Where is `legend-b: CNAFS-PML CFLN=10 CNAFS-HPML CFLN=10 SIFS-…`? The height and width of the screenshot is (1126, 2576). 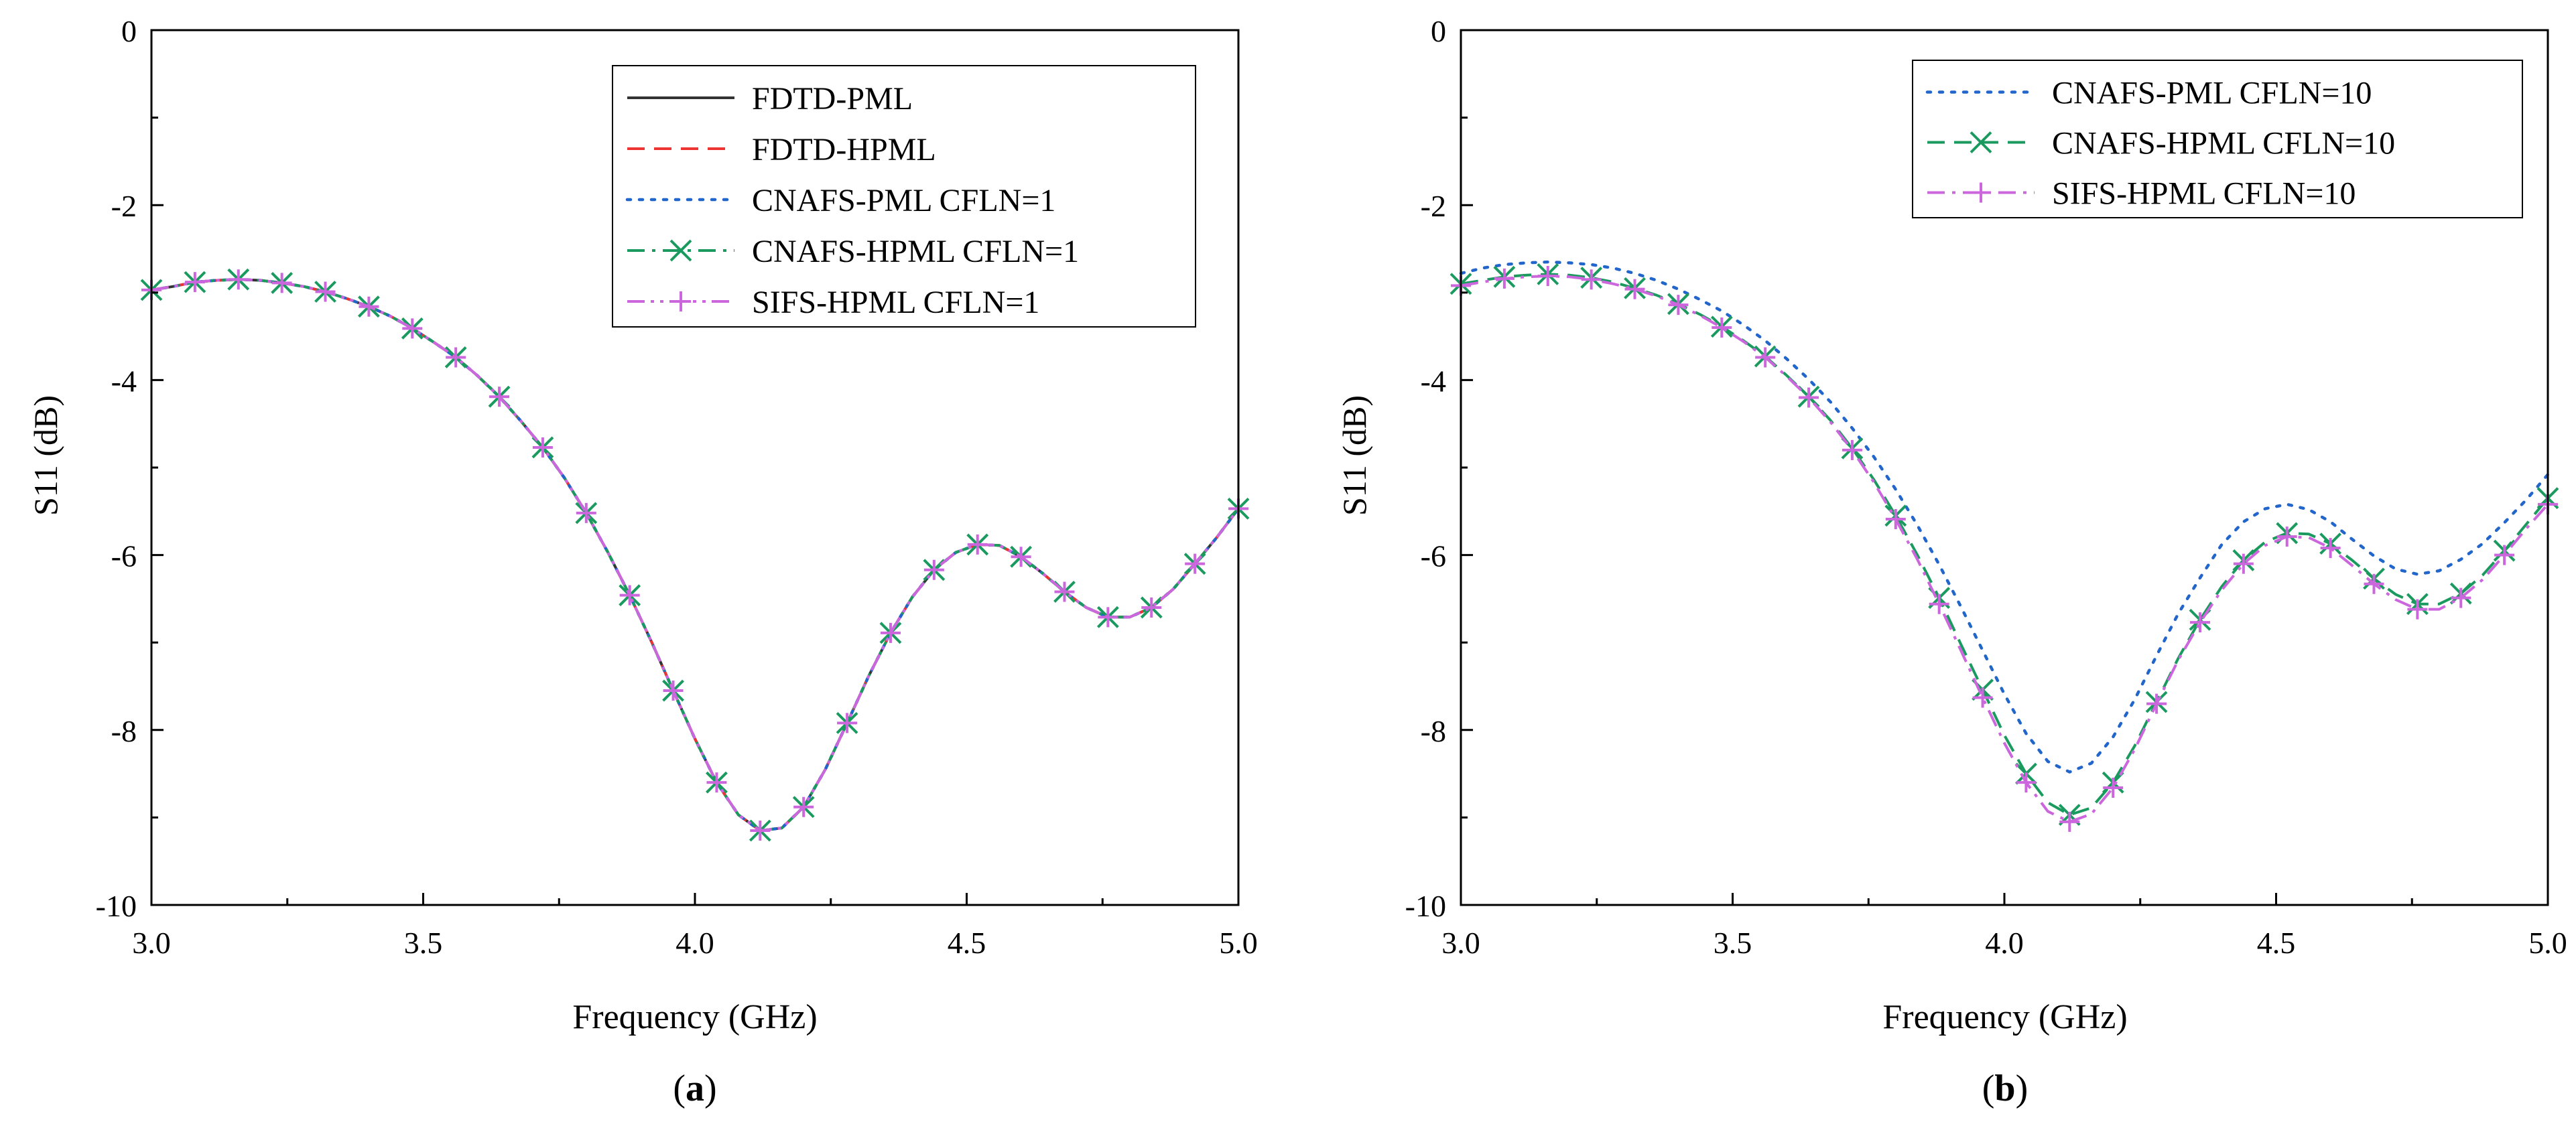
legend-b: CNAFS-PML CFLN=10 CNAFS-HPML CFLN=10 SIFS-… is located at coordinates (2217, 139).